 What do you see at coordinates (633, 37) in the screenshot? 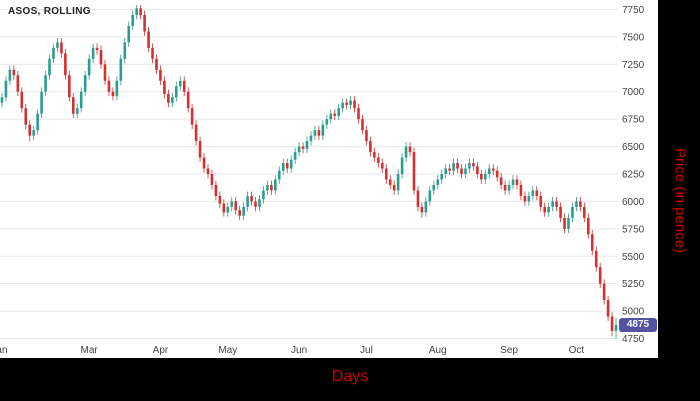
I see `y-tick-label: 7500` at bounding box center [633, 37].